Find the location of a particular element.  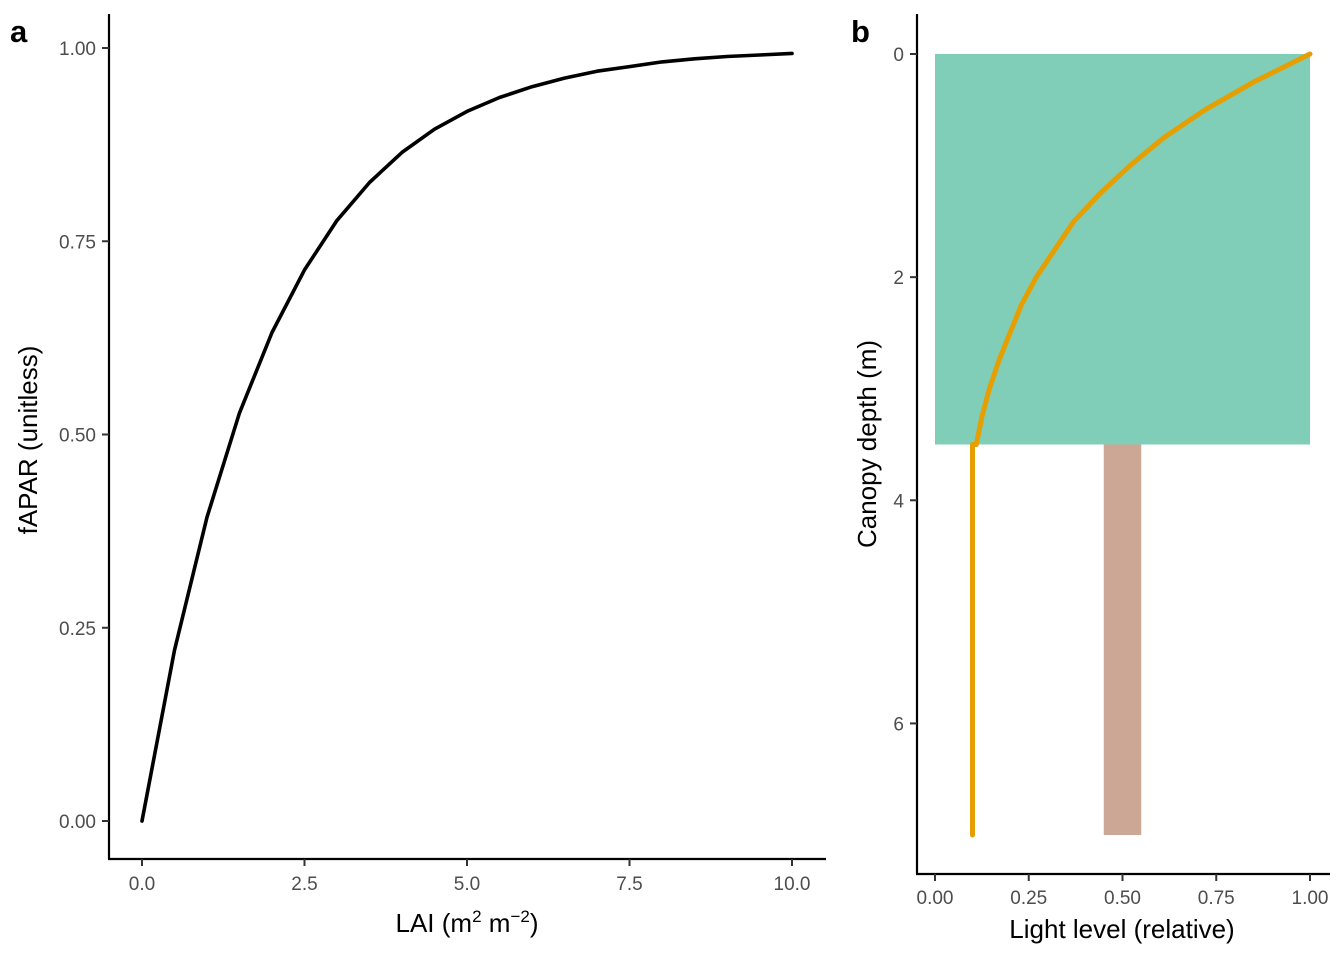

x-tick-label: 7.5 is located at coordinates (629, 884).